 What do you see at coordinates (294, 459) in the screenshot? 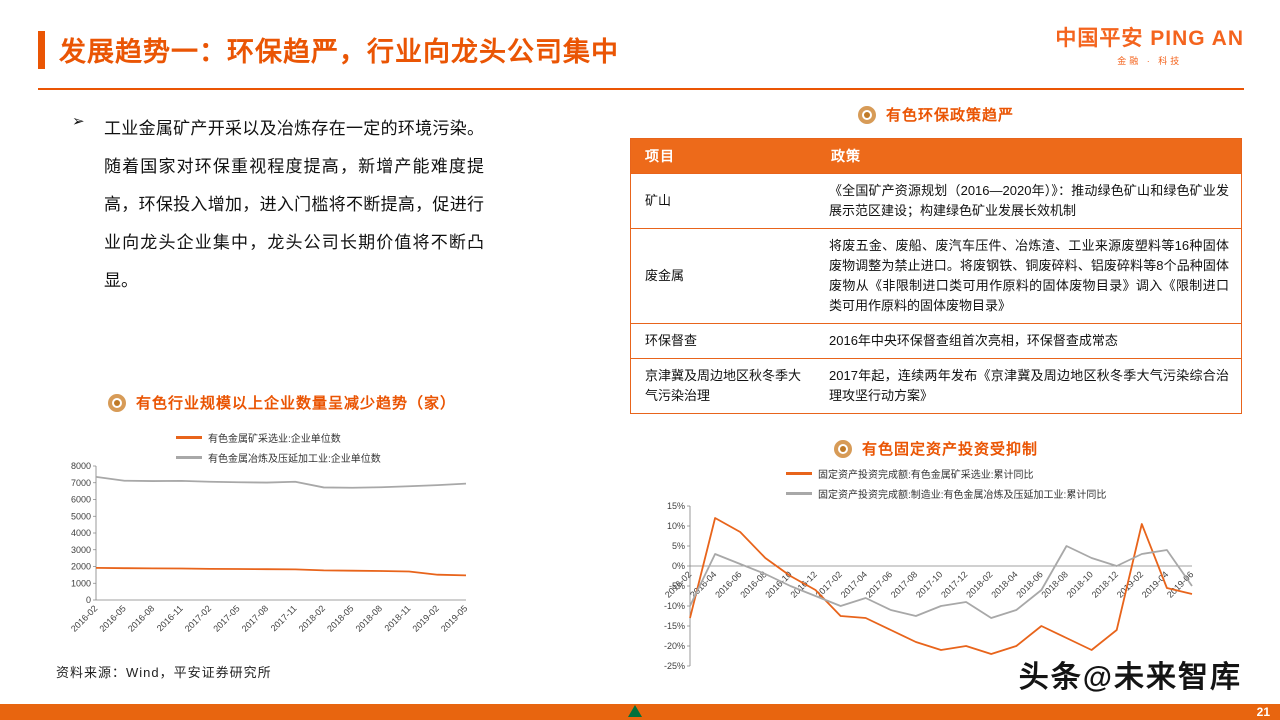
I see `legend-label: 有色金属冶炼及压延加工业:企业单位数` at bounding box center [294, 459].